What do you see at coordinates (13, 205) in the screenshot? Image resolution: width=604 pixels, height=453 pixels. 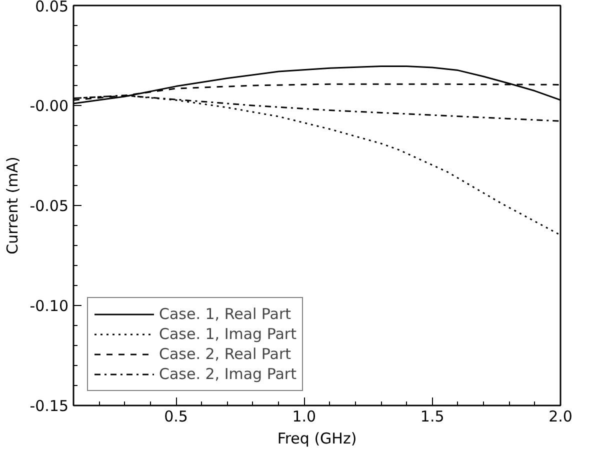 I see `y-axis-title: Current (mA)` at bounding box center [13, 205].